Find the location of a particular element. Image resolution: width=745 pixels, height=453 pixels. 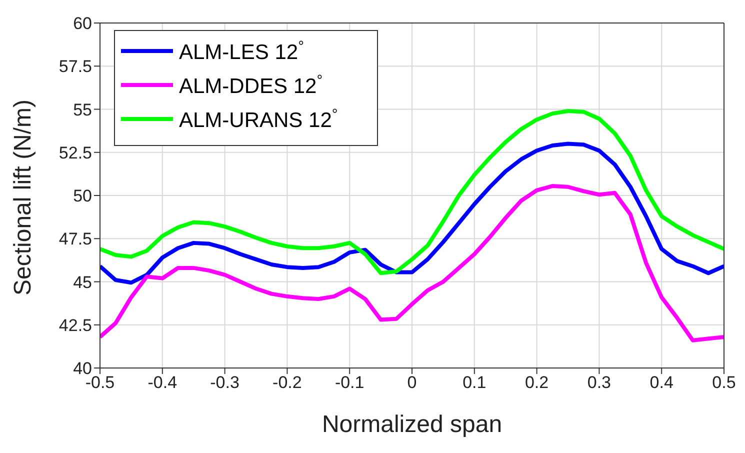

x-tick-label: 0.1 is located at coordinates (474, 382).